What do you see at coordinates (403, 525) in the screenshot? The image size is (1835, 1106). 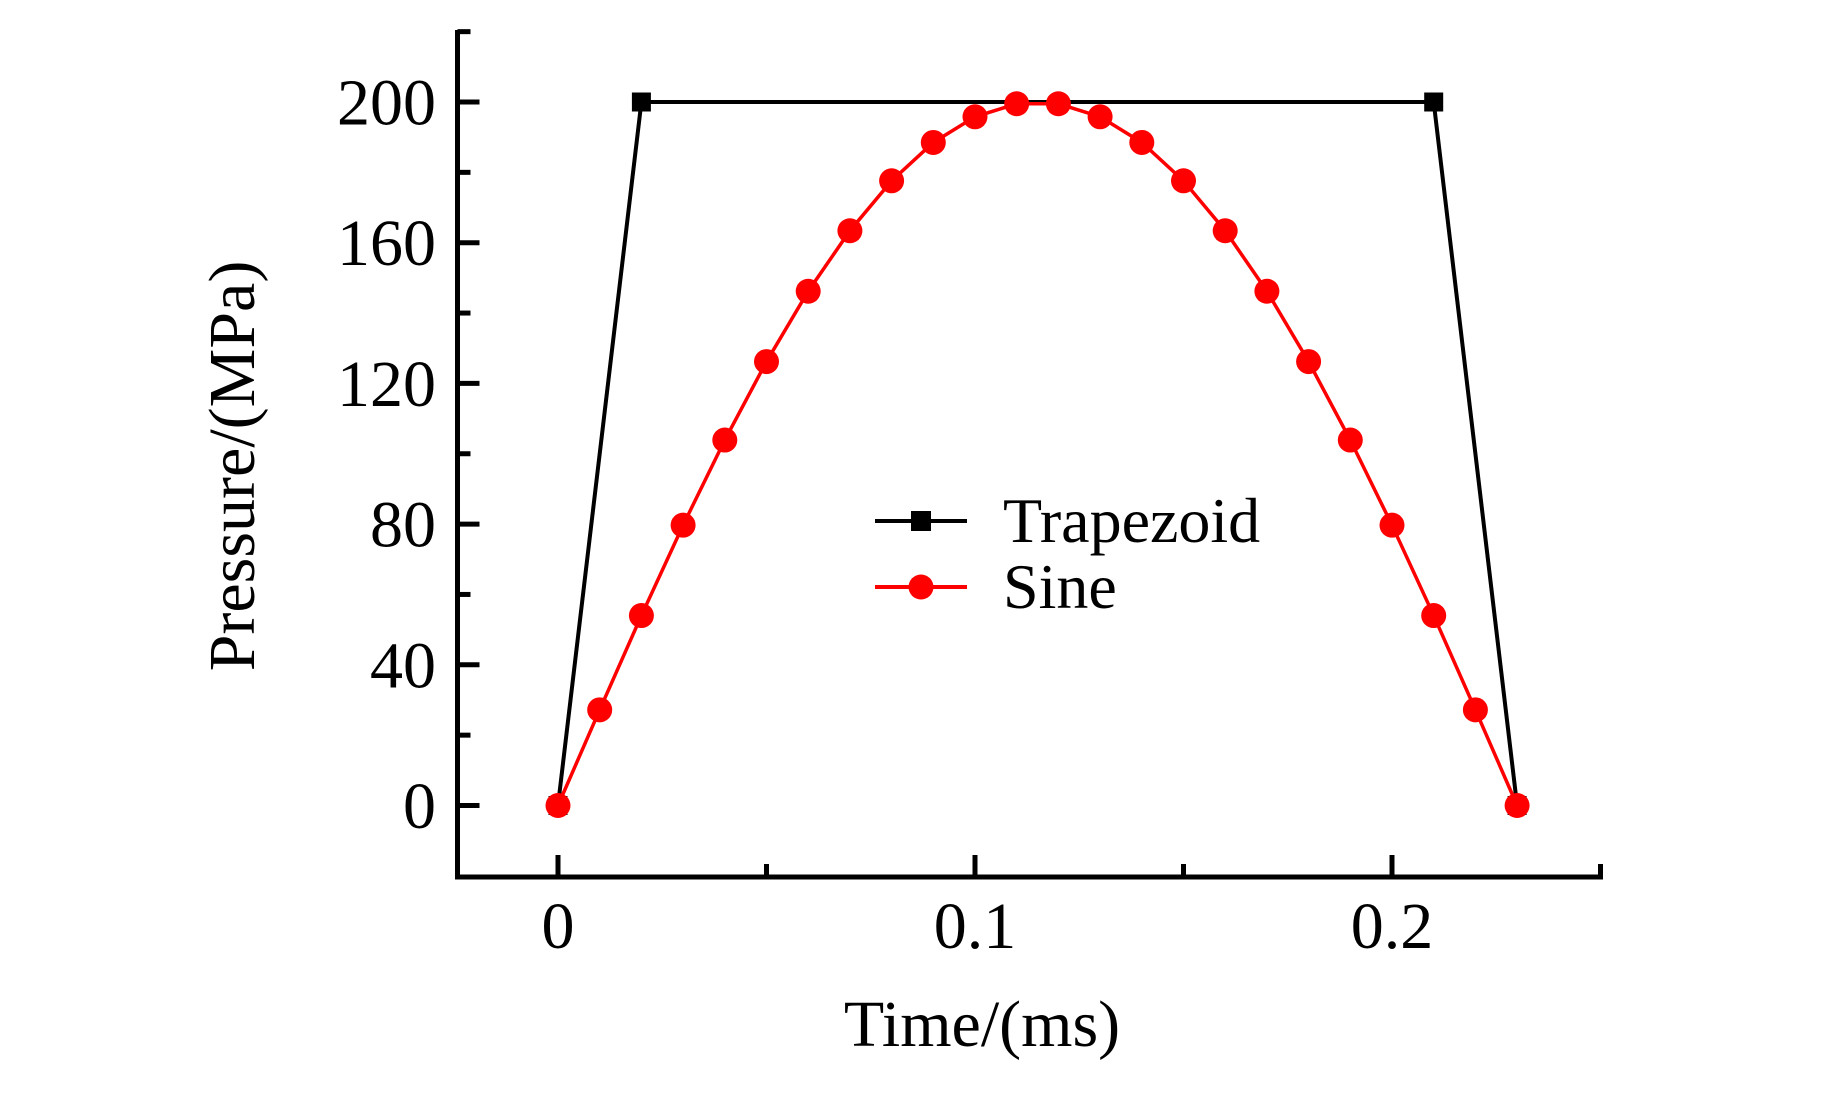 I see `y-tick-label: 80` at bounding box center [403, 525].